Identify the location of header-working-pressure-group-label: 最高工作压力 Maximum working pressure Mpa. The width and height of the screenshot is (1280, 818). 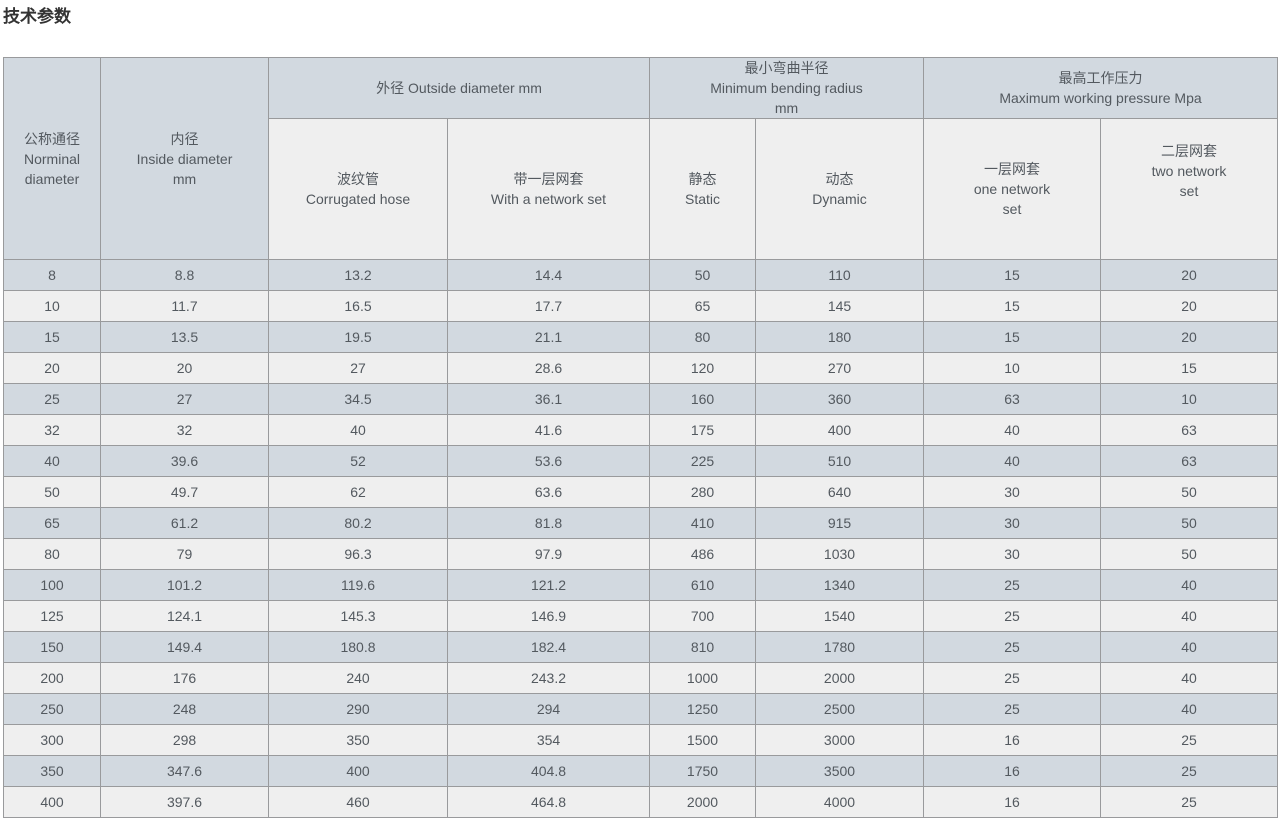
(1100, 88).